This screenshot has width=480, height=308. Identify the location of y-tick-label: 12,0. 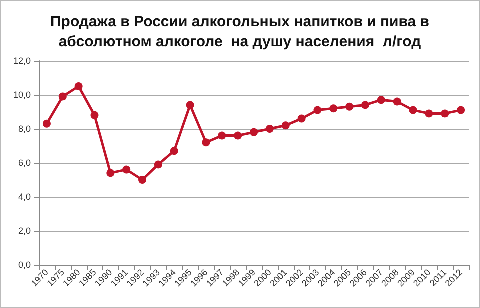
(22, 61).